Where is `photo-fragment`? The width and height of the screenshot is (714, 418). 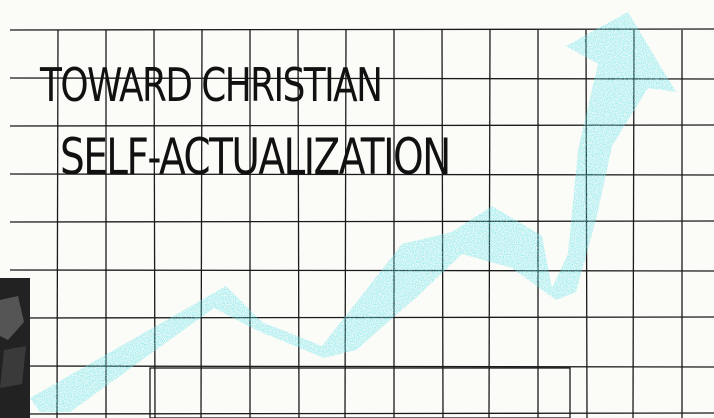 photo-fragment is located at coordinates (15, 348).